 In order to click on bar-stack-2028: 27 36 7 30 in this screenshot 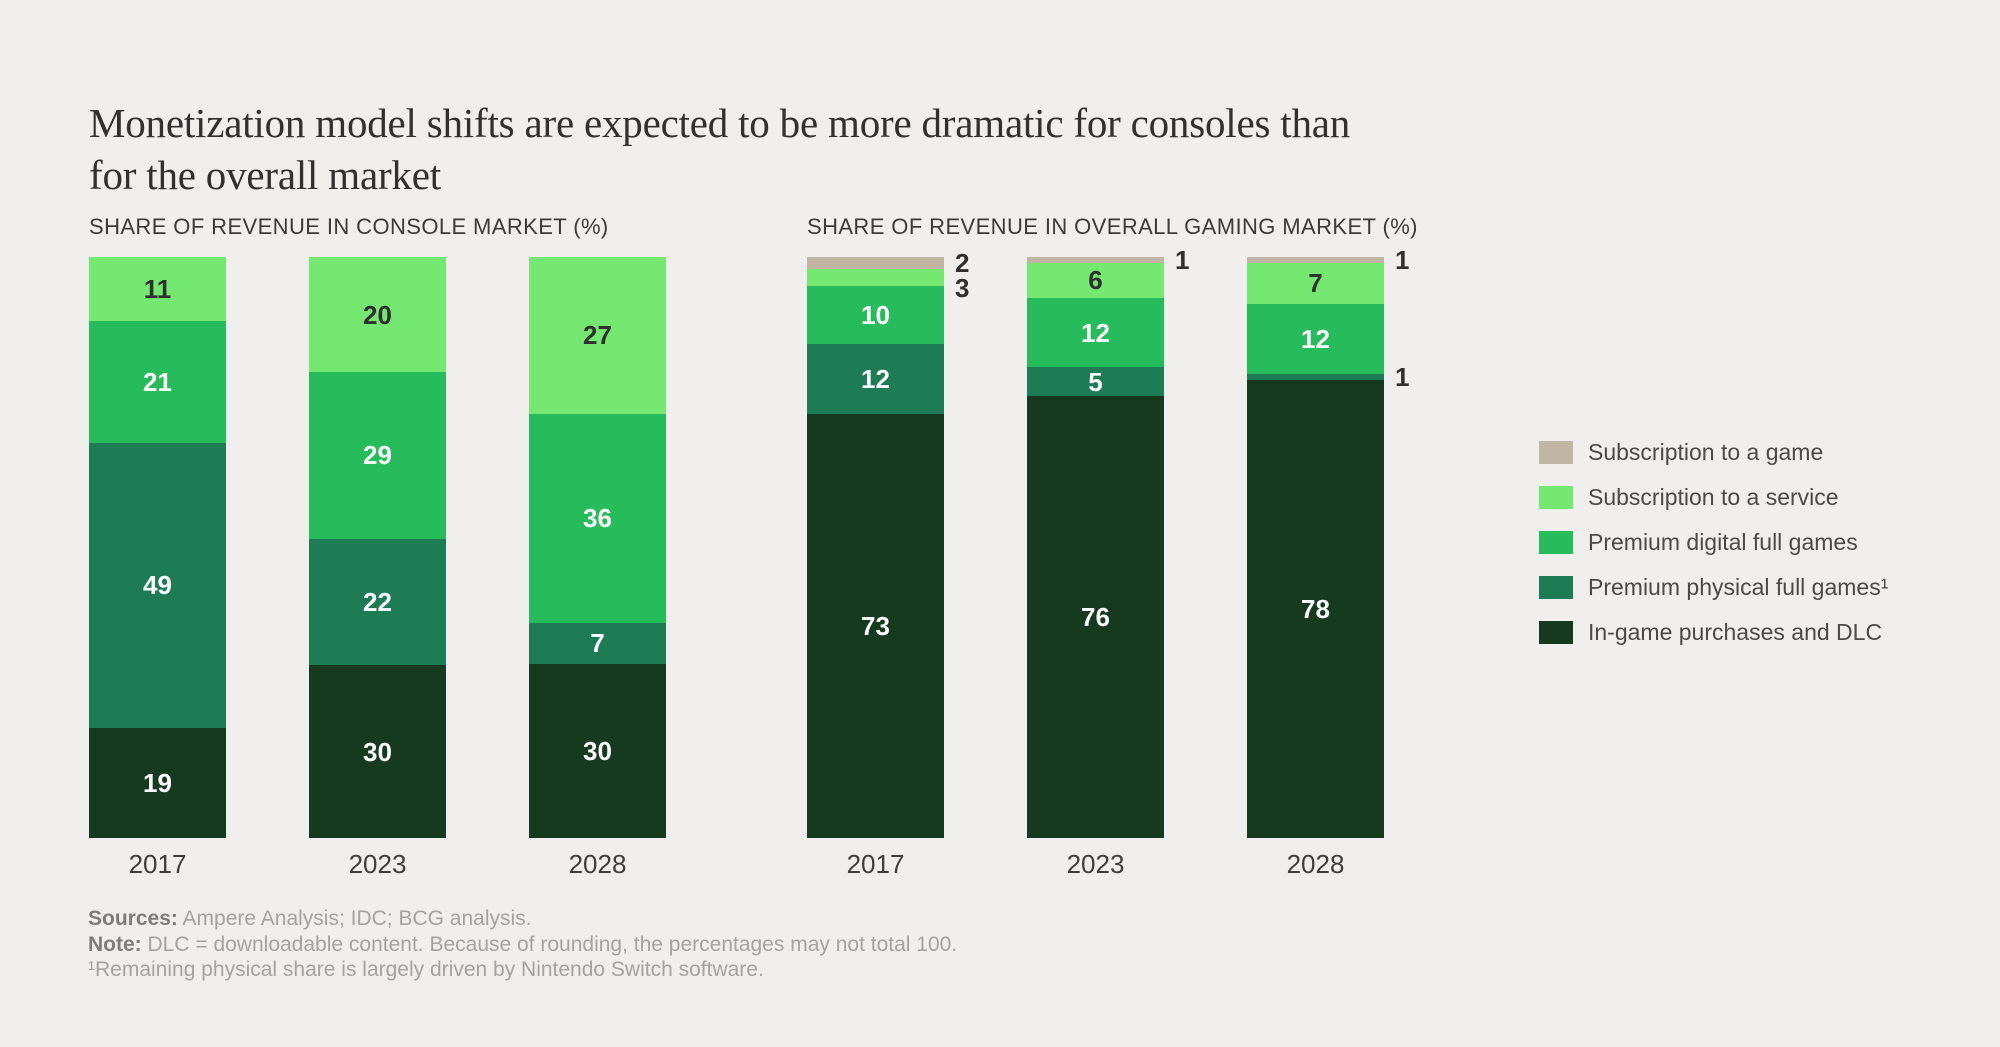, I will do `click(597, 547)`.